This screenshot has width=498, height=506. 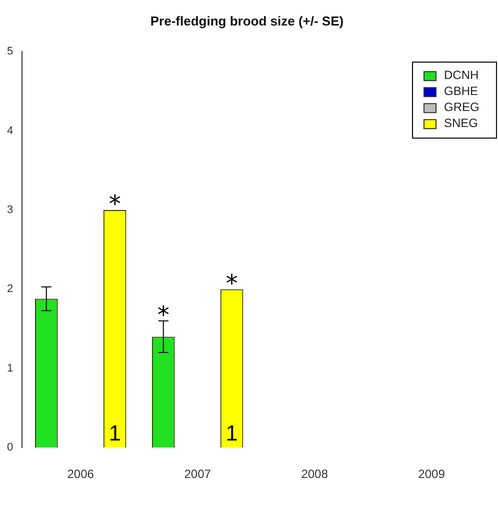 I want to click on x-tick-label: 2006, so click(x=80, y=474).